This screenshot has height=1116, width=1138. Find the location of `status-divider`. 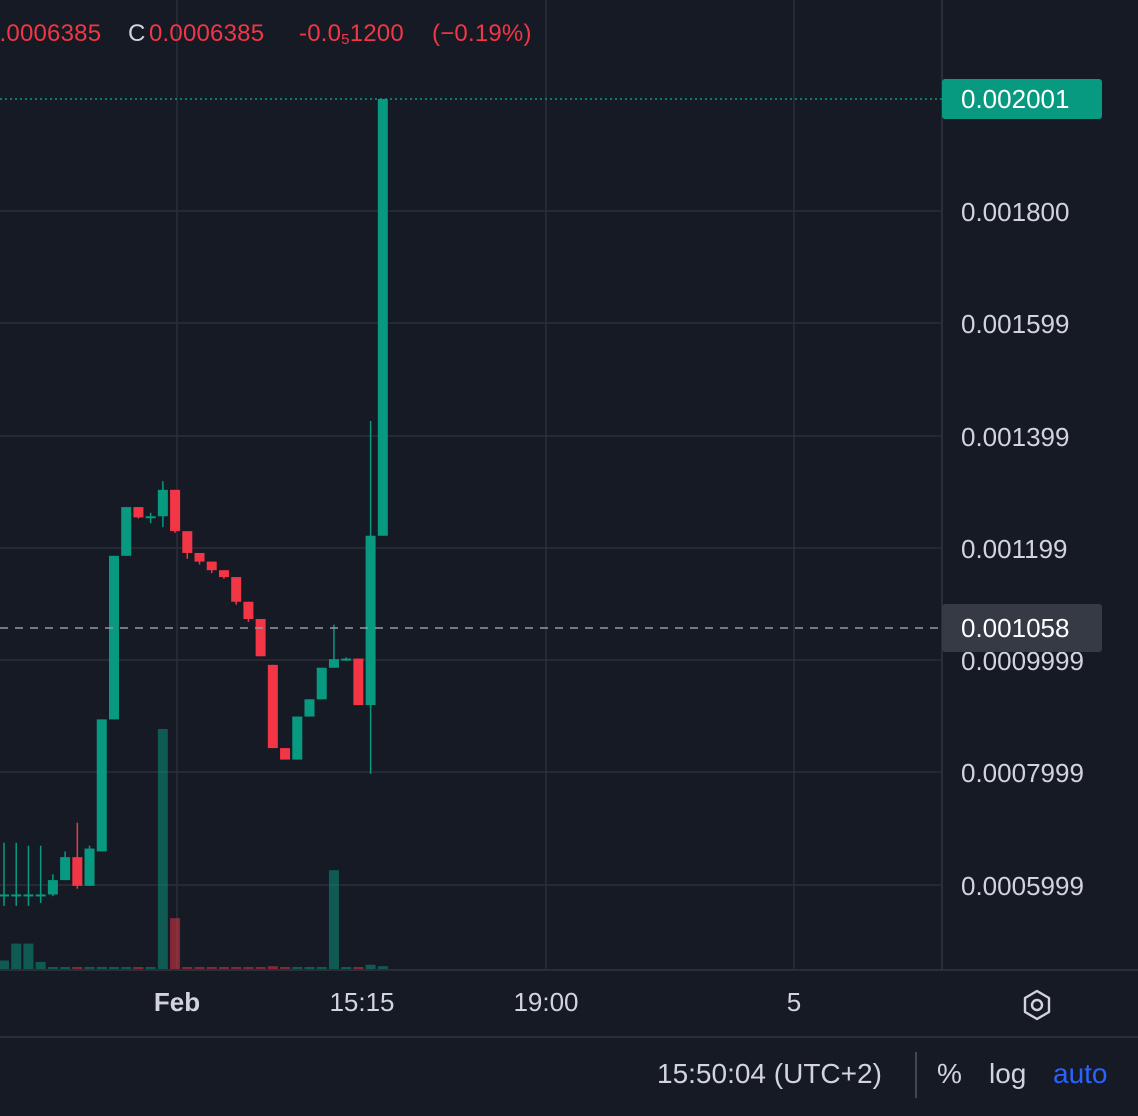

status-divider is located at coordinates (916, 1075).